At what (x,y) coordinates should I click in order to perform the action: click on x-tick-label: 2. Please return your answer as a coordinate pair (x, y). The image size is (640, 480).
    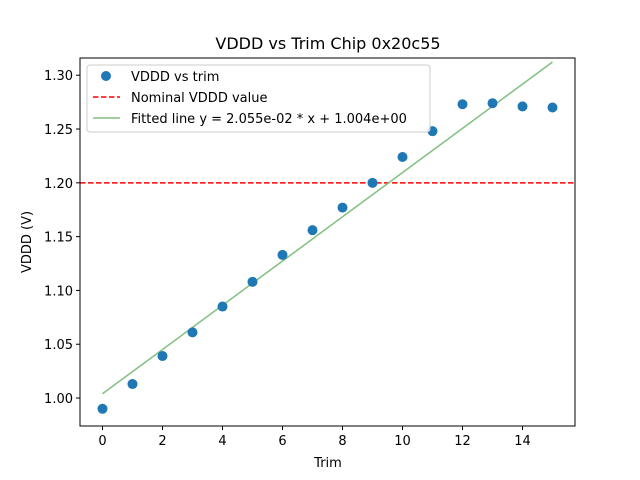
    Looking at the image, I should click on (162, 441).